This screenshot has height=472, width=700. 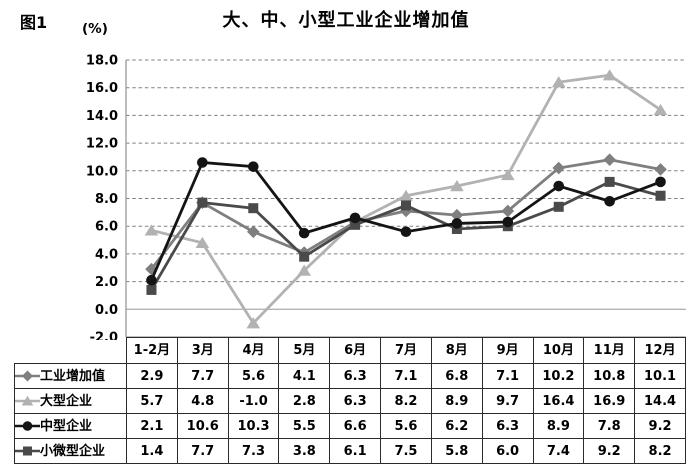 I want to click on series-name: 小微型企业, so click(x=73, y=451).